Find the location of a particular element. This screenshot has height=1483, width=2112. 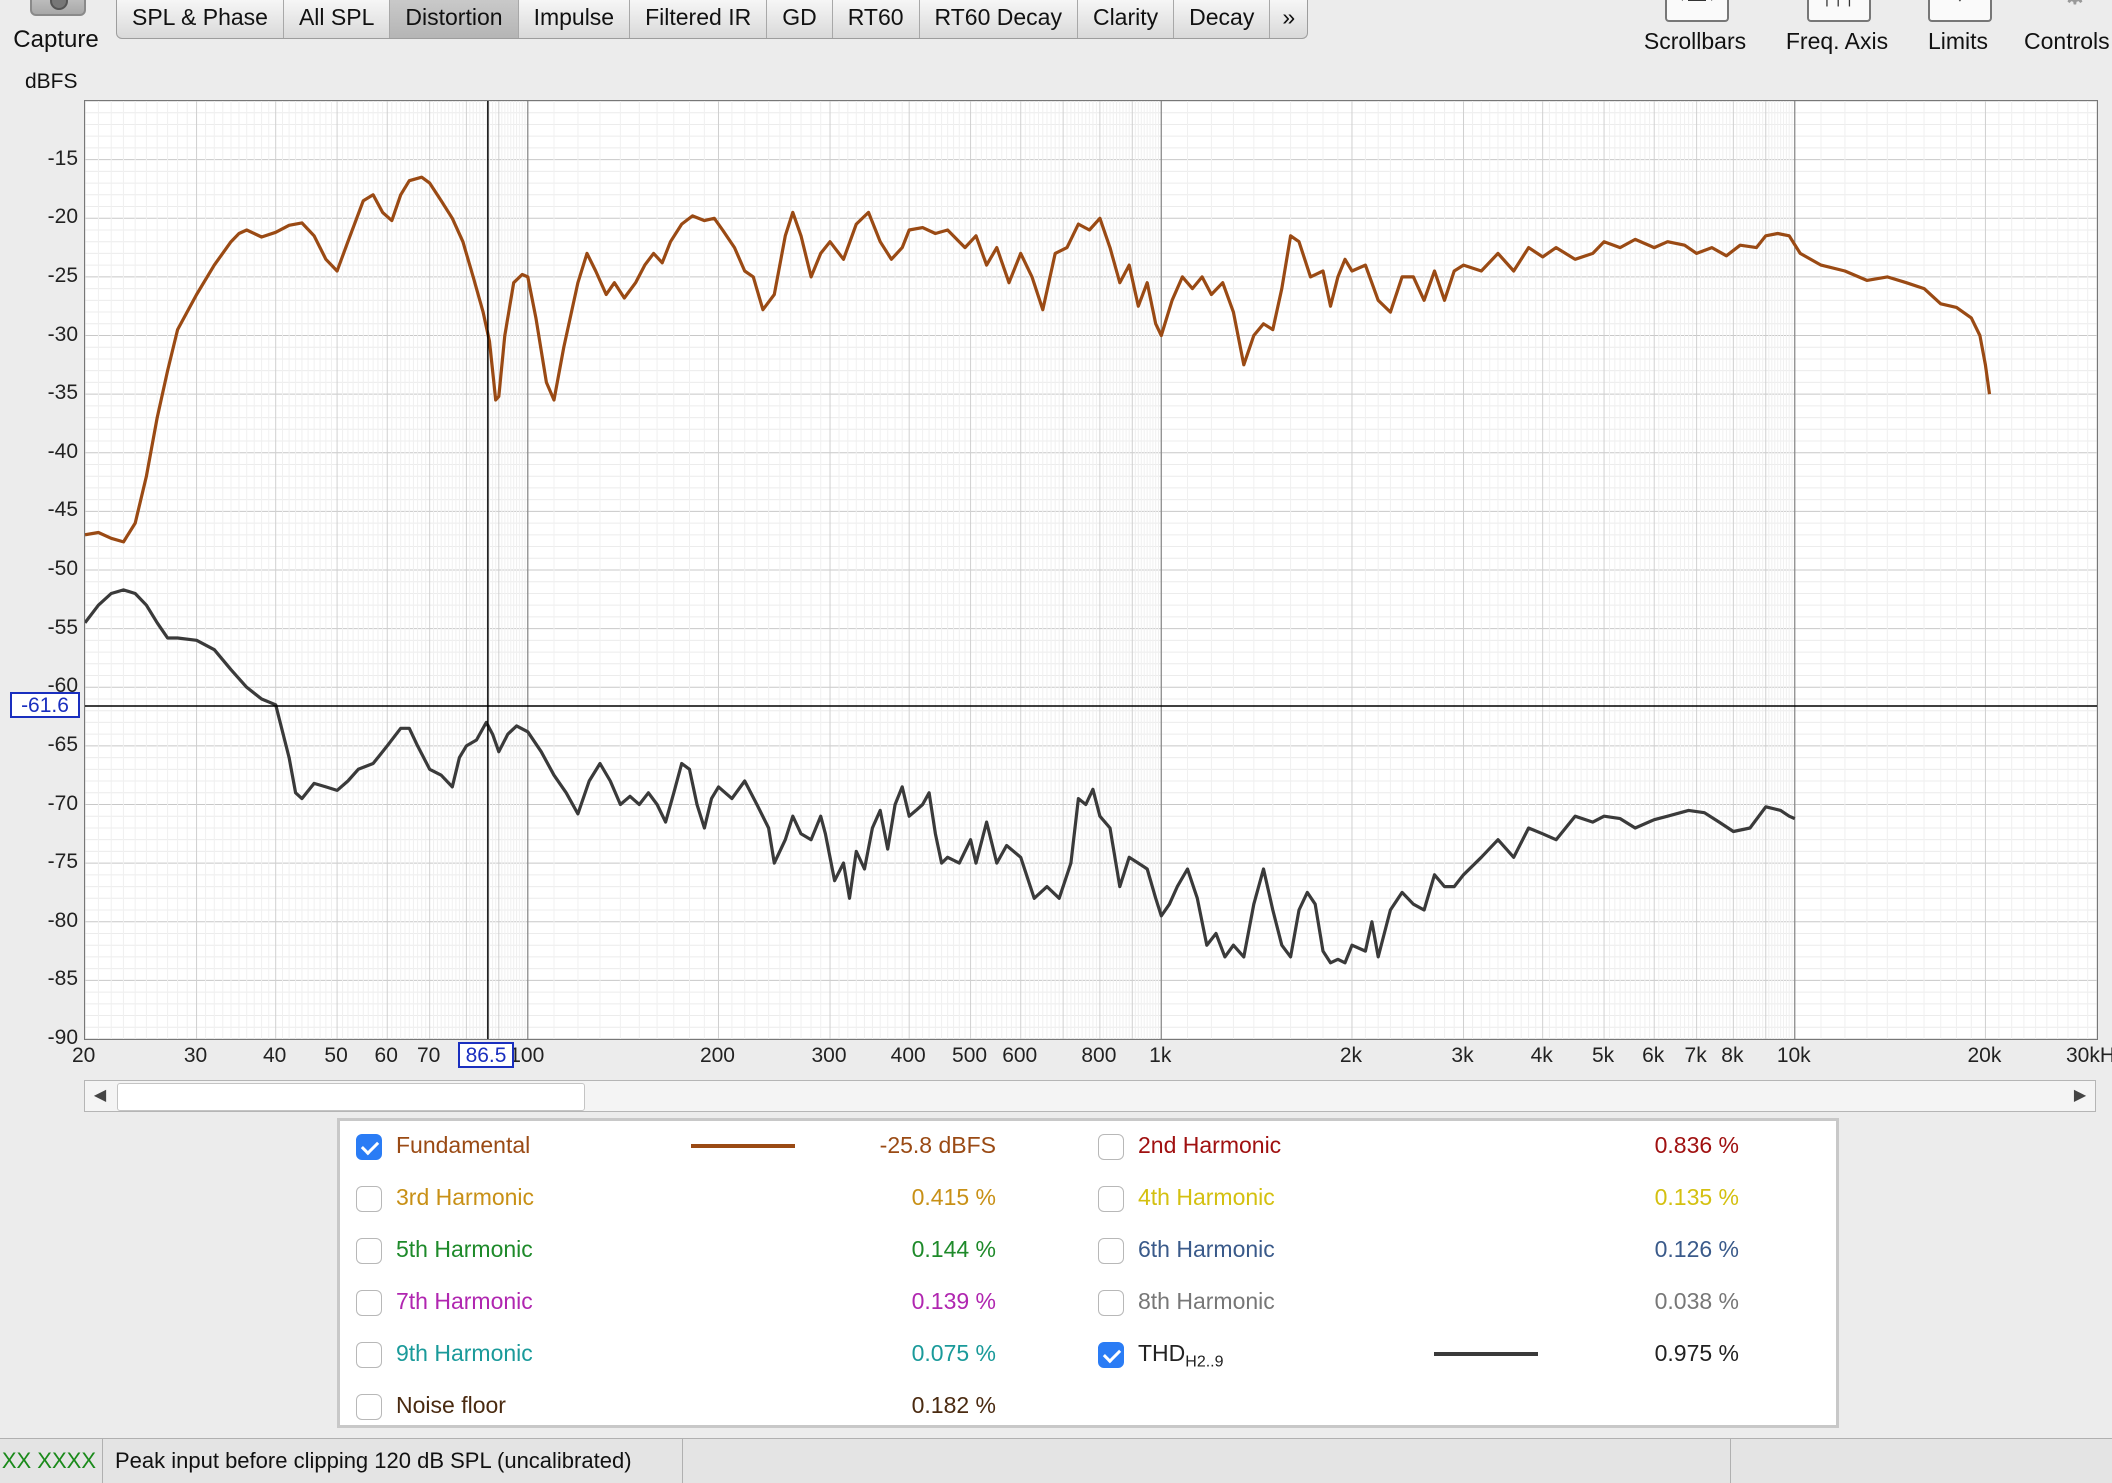

freq-axis-icon: │││ is located at coordinates (1839, 11).